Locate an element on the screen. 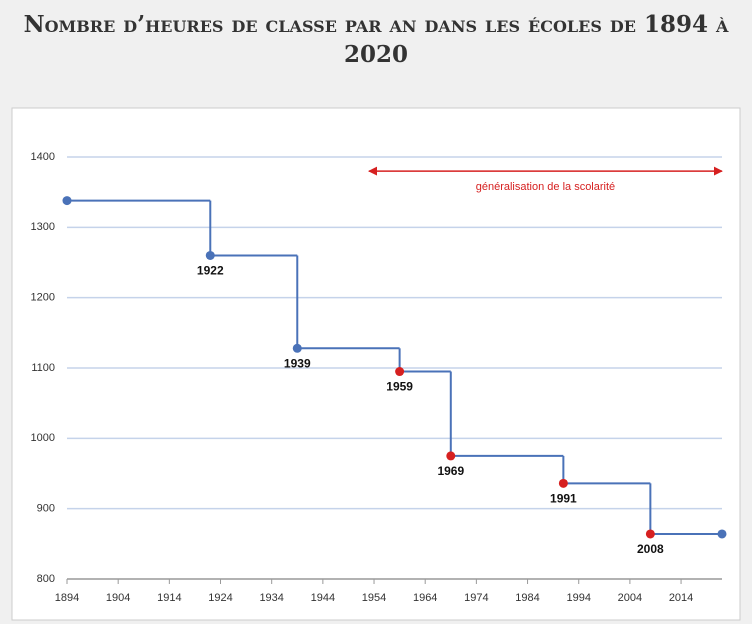 This screenshot has width=752, height=624. point-label: 1969 is located at coordinates (450, 471).